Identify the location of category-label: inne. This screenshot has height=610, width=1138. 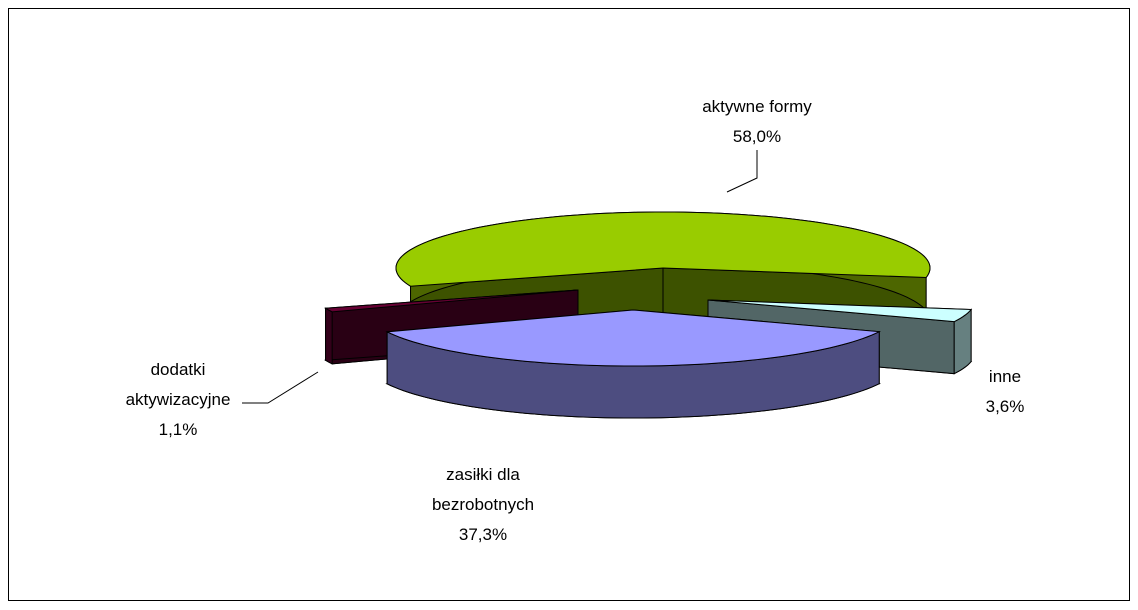
(1005, 376).